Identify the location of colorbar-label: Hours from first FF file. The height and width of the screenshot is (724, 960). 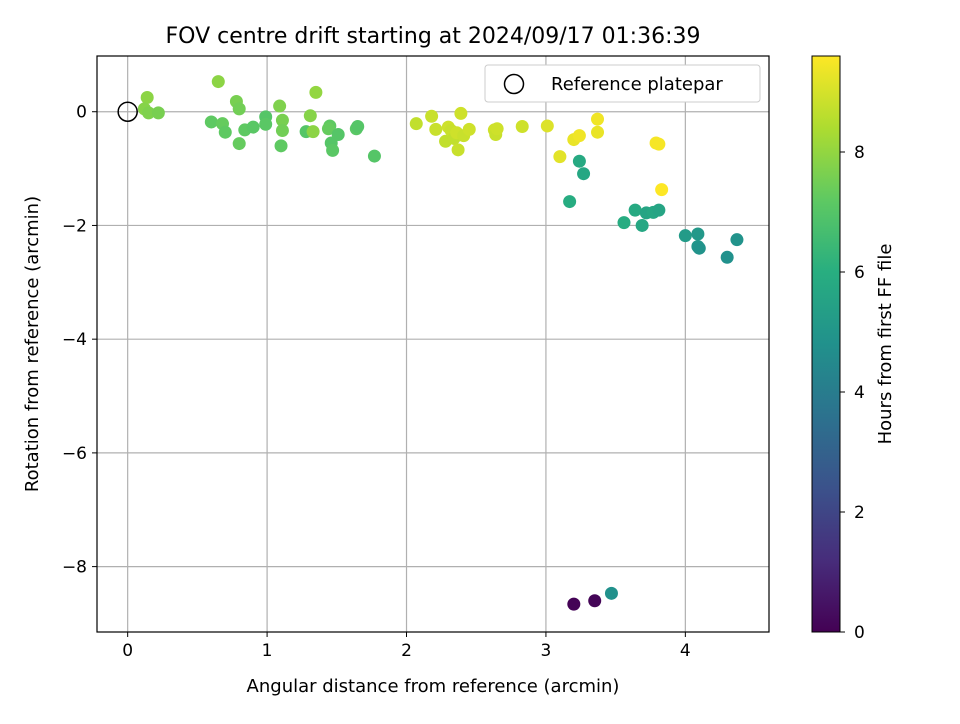
(885, 344).